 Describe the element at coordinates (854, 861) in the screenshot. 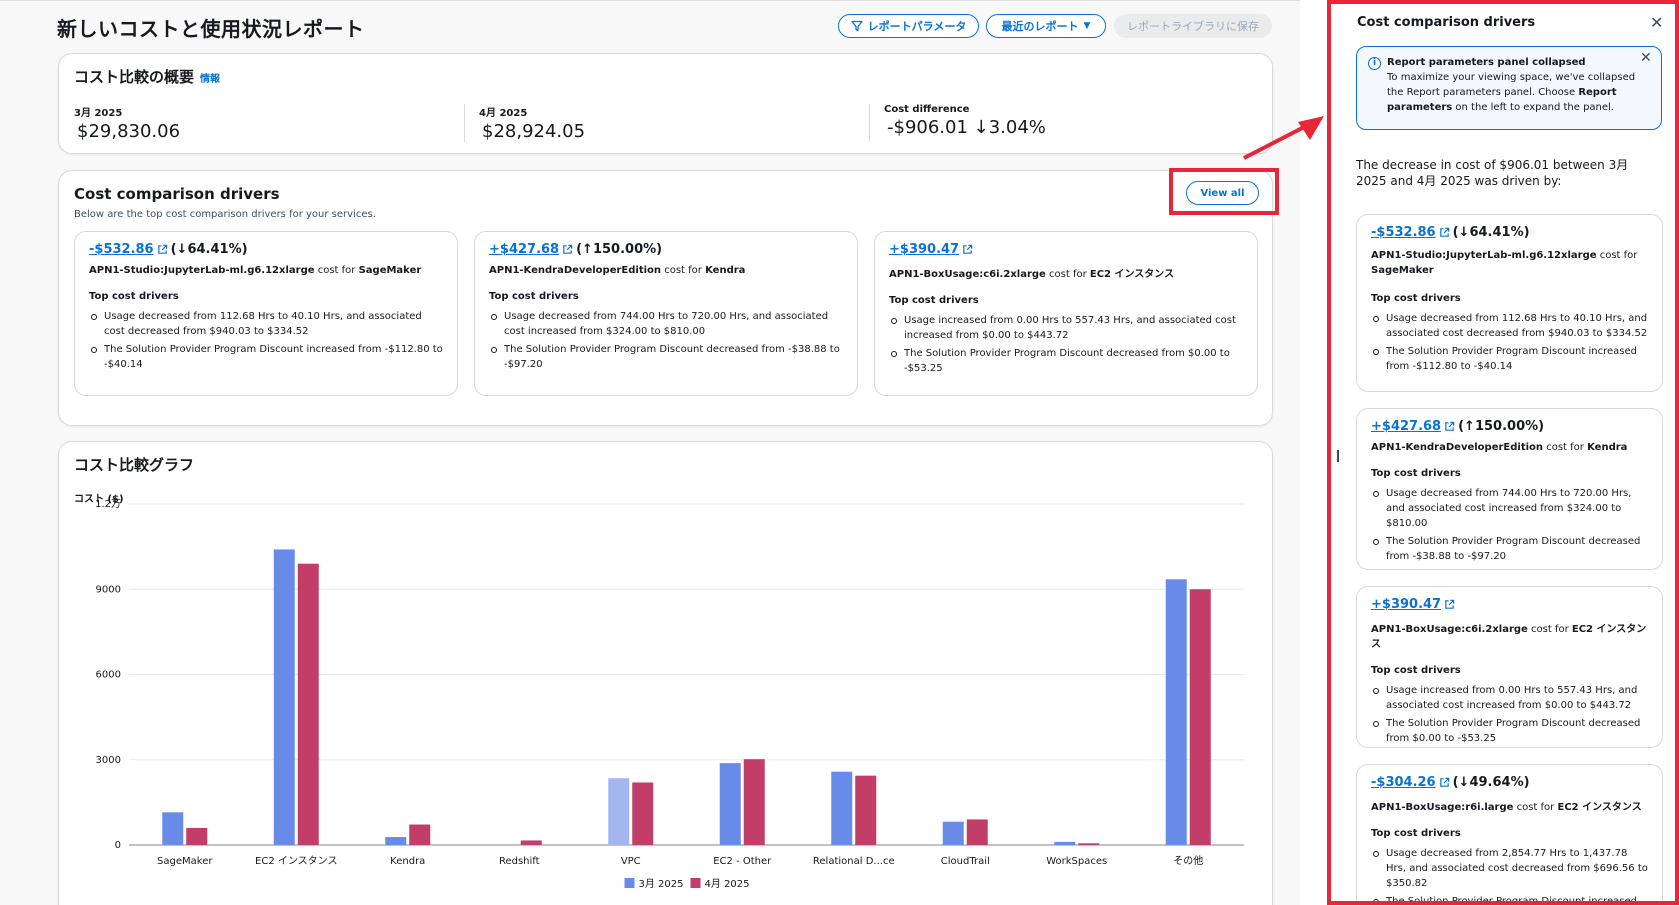

I see `x-tick-label: Relational D...ce` at that location.